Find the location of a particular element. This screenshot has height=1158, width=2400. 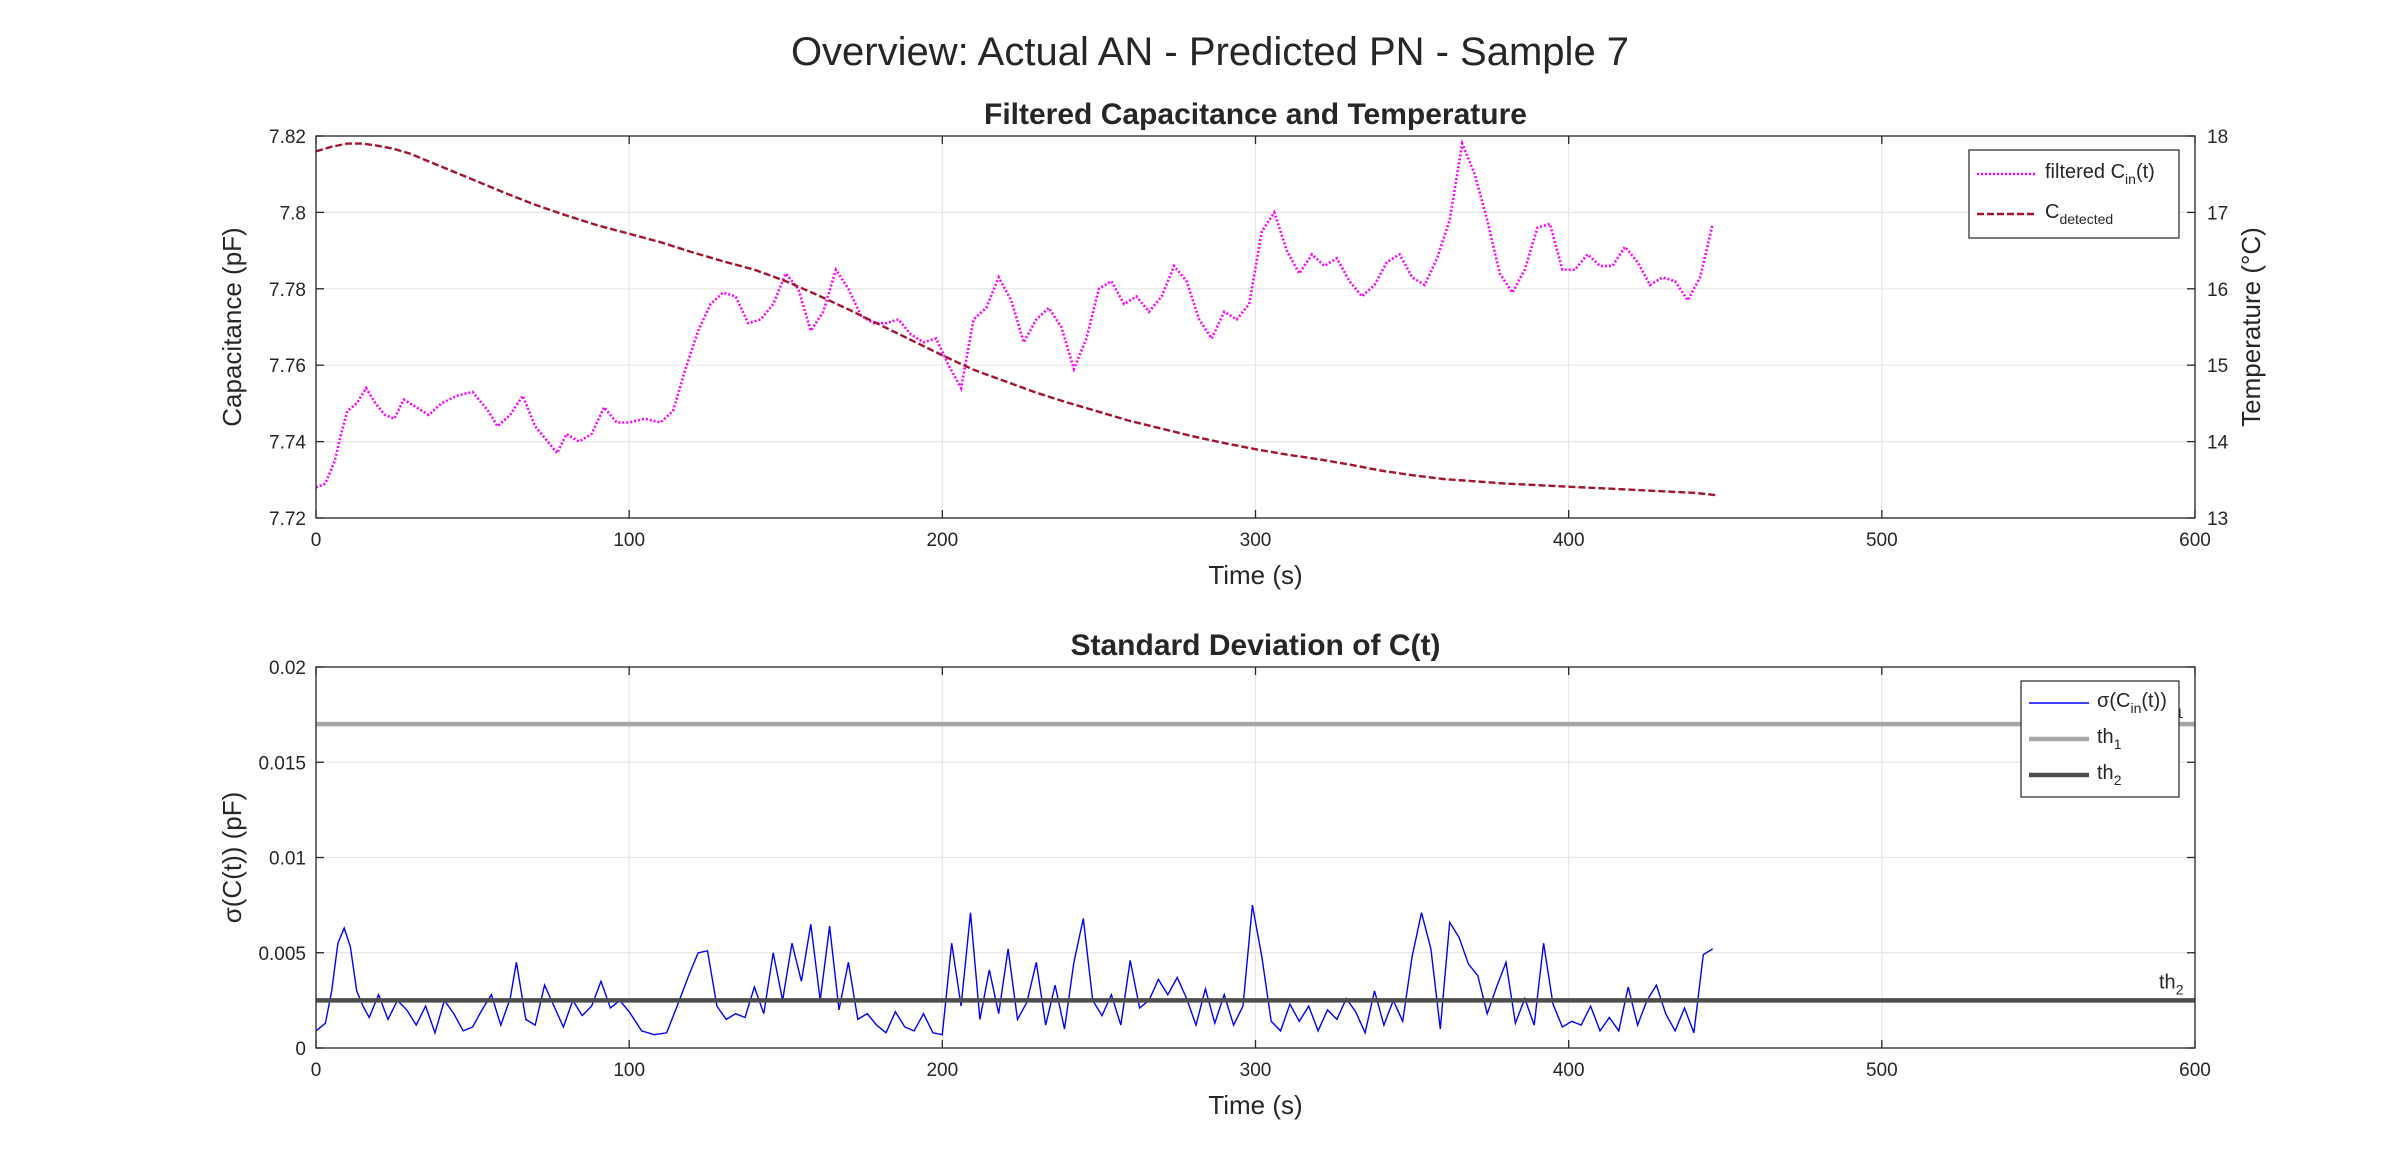

legend-box is located at coordinates (2074, 194).